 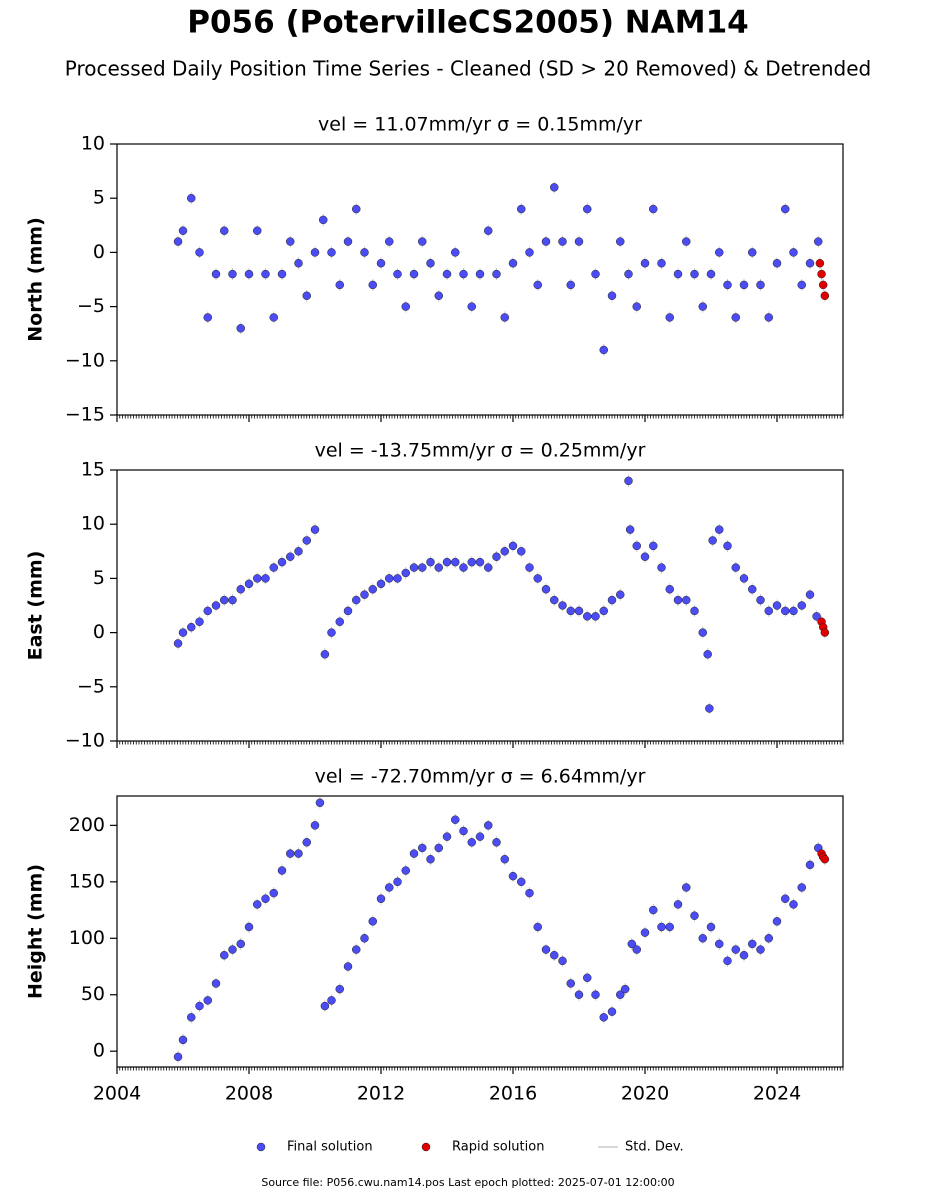 I want to click on y-tick-label: −10, so click(x=85, y=741).